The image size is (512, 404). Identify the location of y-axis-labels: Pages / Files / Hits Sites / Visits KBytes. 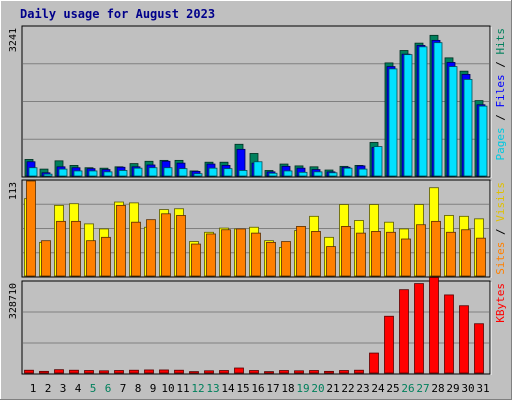
(500, 175).